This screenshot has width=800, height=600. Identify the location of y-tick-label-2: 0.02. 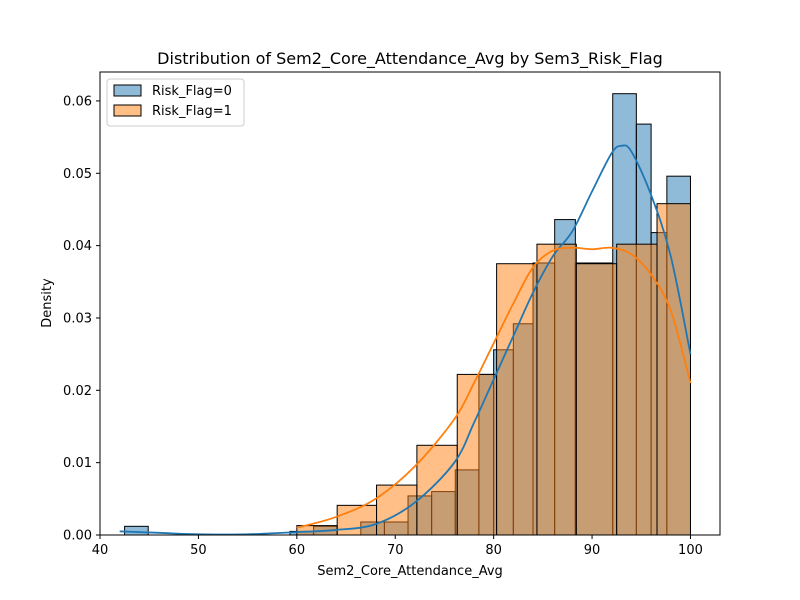
(77, 391).